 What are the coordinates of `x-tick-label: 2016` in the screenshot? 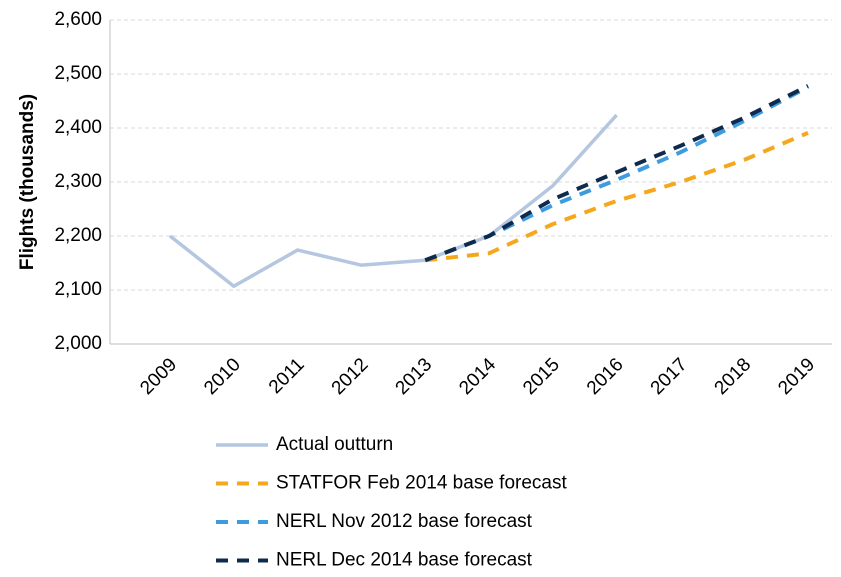 It's located at (605, 376).